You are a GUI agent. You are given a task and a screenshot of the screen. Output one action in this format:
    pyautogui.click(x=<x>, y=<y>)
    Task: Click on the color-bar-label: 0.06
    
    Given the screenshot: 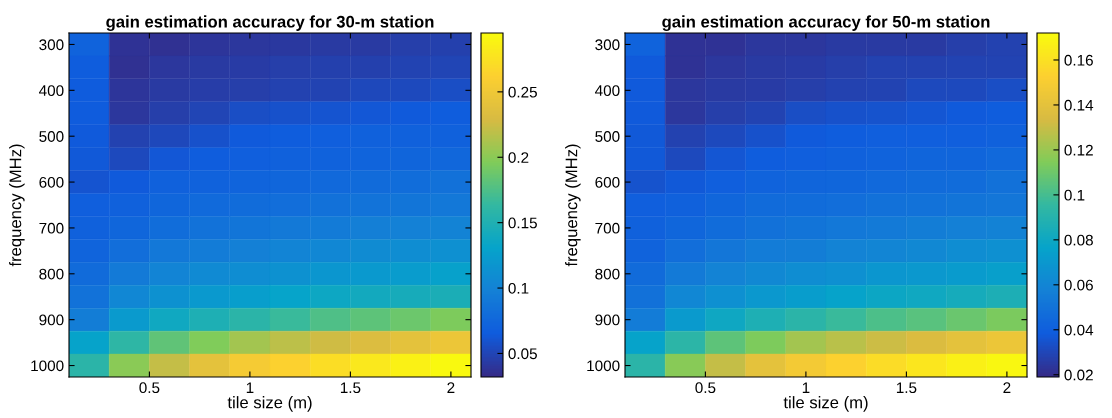 What is the action you would take?
    pyautogui.click(x=1078, y=285)
    